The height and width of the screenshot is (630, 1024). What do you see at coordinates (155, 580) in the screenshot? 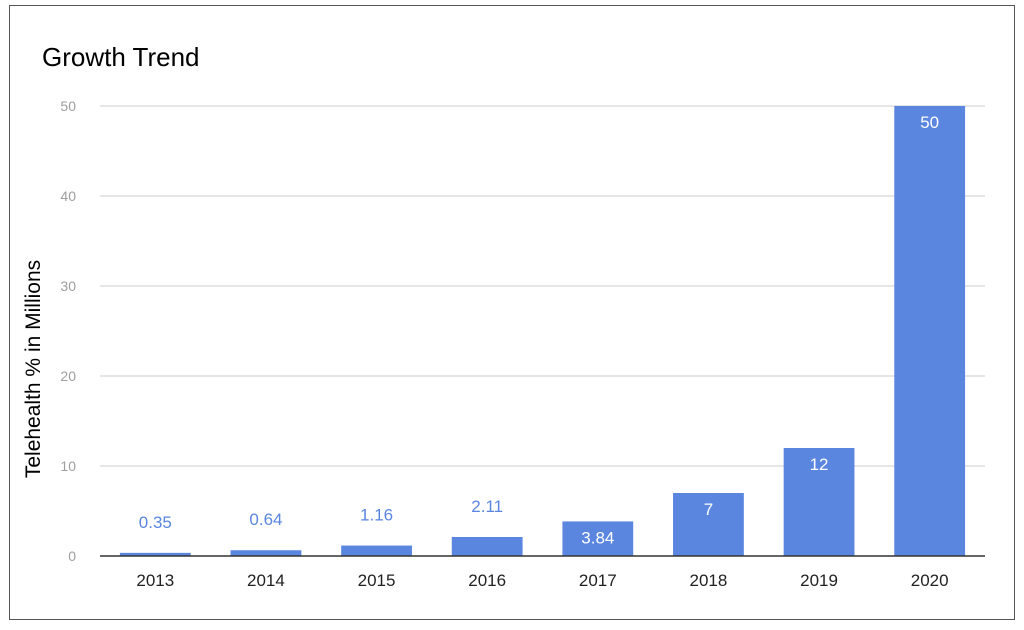
I see `x-tick-label-2013: 2013` at bounding box center [155, 580].